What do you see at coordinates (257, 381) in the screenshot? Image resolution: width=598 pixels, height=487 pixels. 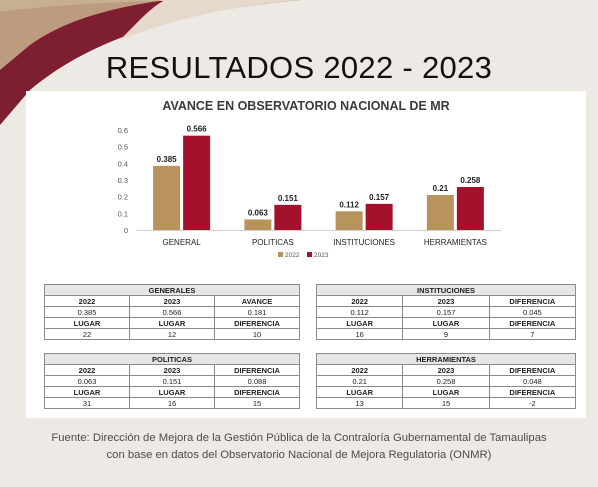 I see `table-cell: 0.088` at bounding box center [257, 381].